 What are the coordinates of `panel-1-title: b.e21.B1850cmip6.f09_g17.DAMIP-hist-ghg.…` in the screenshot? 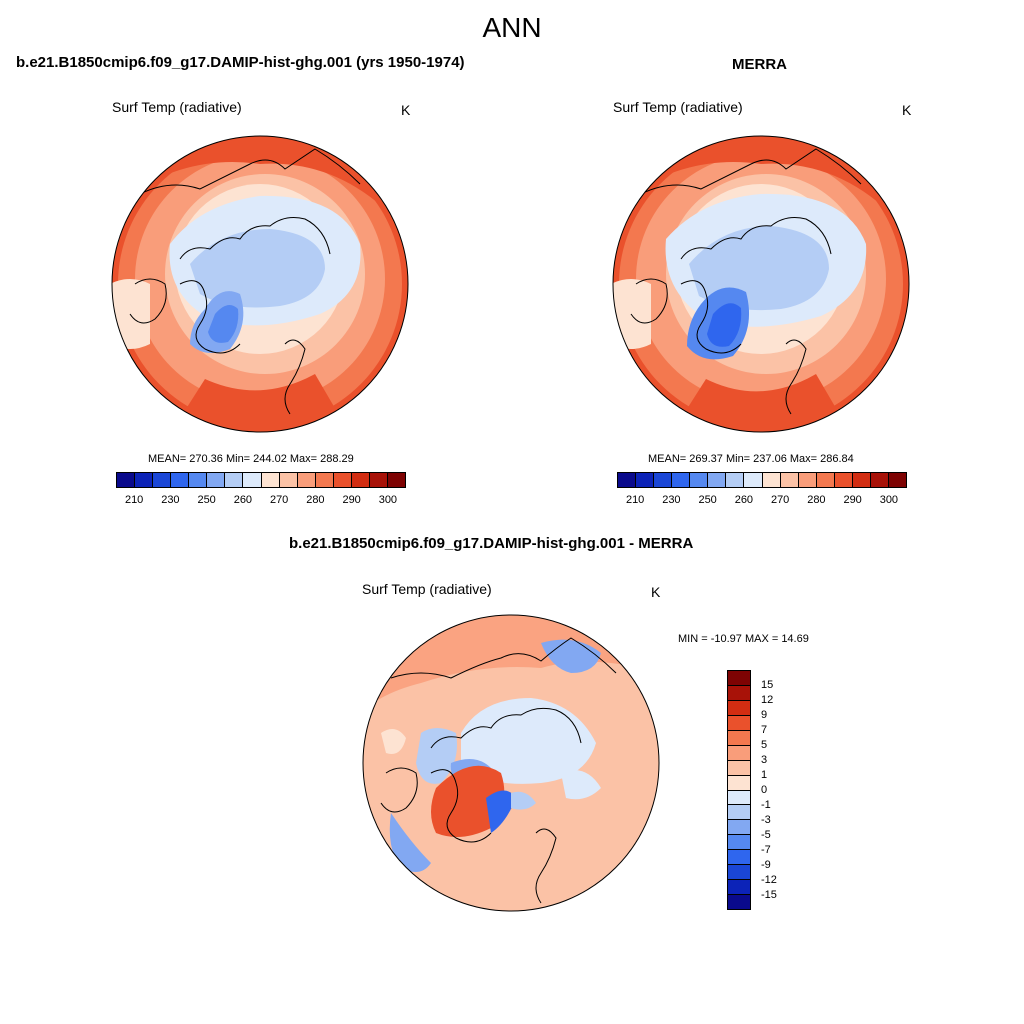 It's located at (240, 62).